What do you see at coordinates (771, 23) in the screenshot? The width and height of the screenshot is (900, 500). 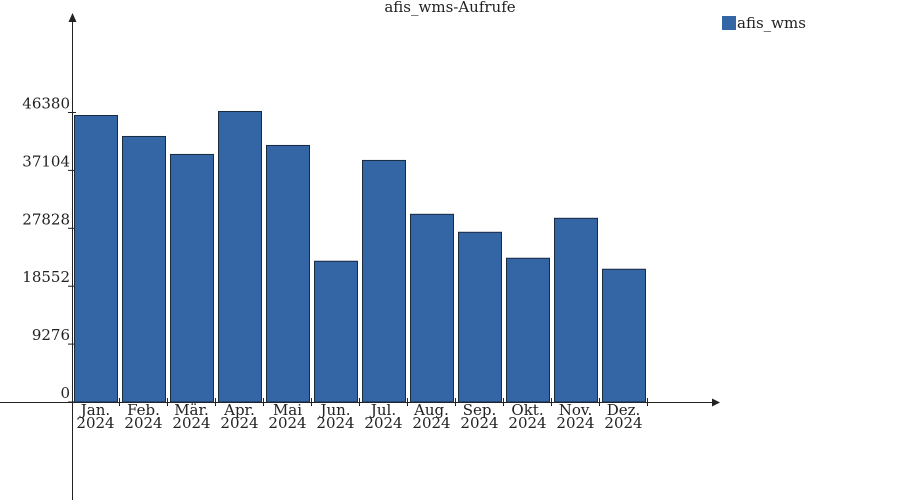 I see `legend-label: afis_wms` at bounding box center [771, 23].